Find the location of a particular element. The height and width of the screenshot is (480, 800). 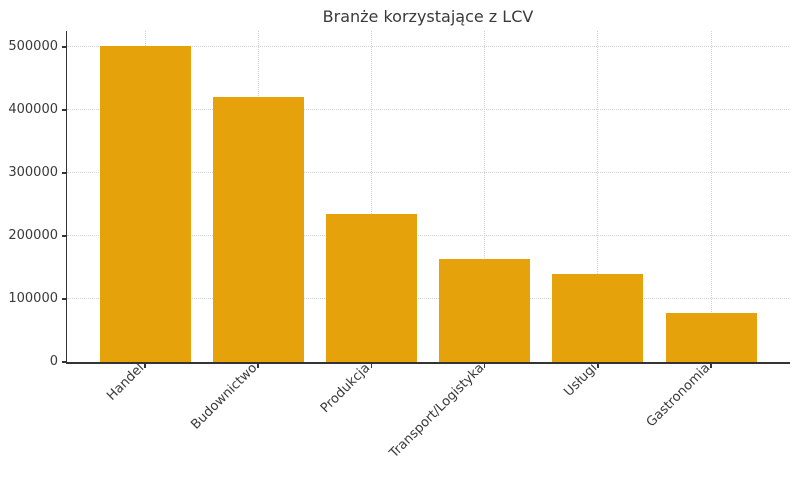

bar-gastronomia is located at coordinates (711, 337).